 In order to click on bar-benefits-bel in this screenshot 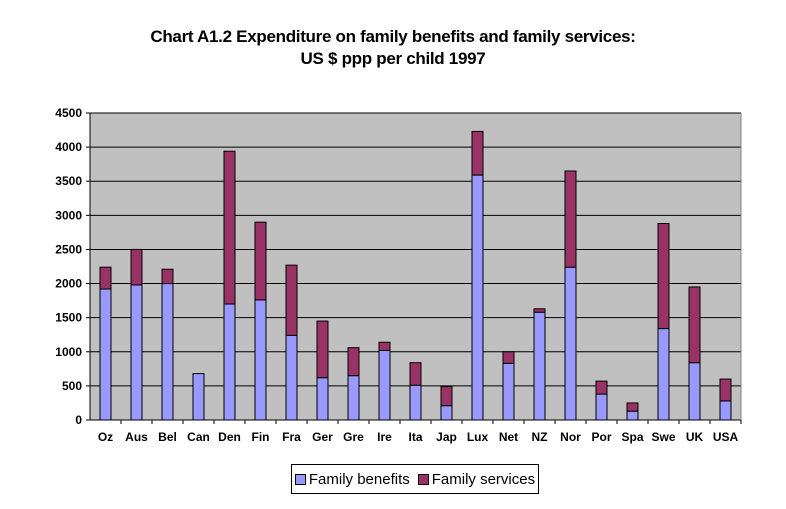, I will do `click(167, 352)`.